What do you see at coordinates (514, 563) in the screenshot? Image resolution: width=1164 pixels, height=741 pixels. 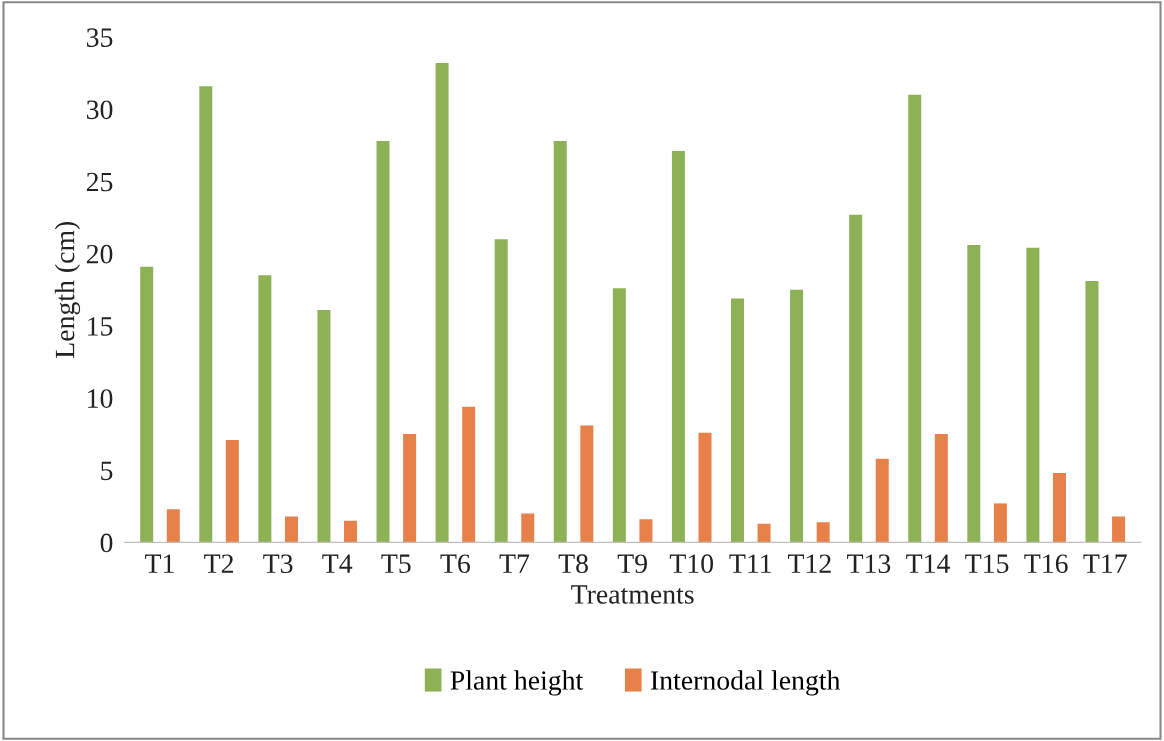 I see `x-tick-label: T7` at bounding box center [514, 563].